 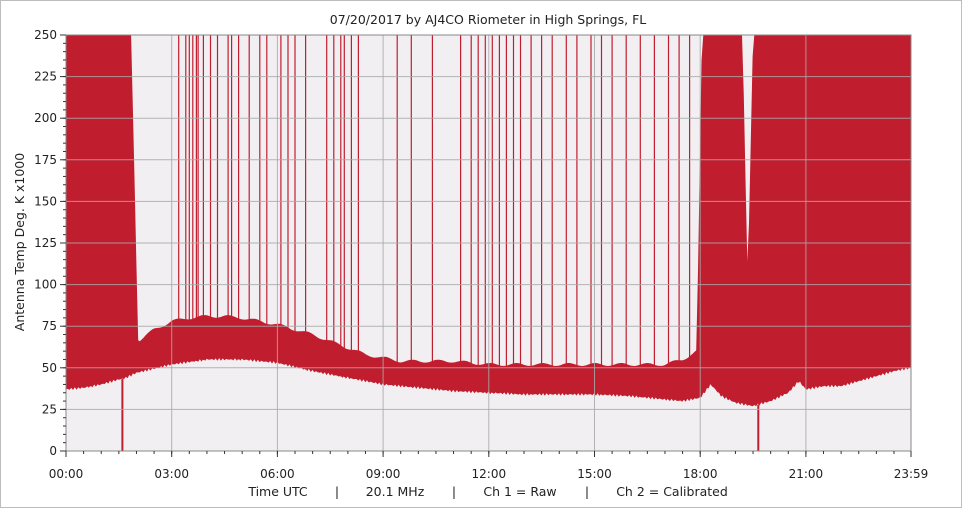 What do you see at coordinates (45, 35) in the screenshot?
I see `y-tick-label-10: 250` at bounding box center [45, 35].